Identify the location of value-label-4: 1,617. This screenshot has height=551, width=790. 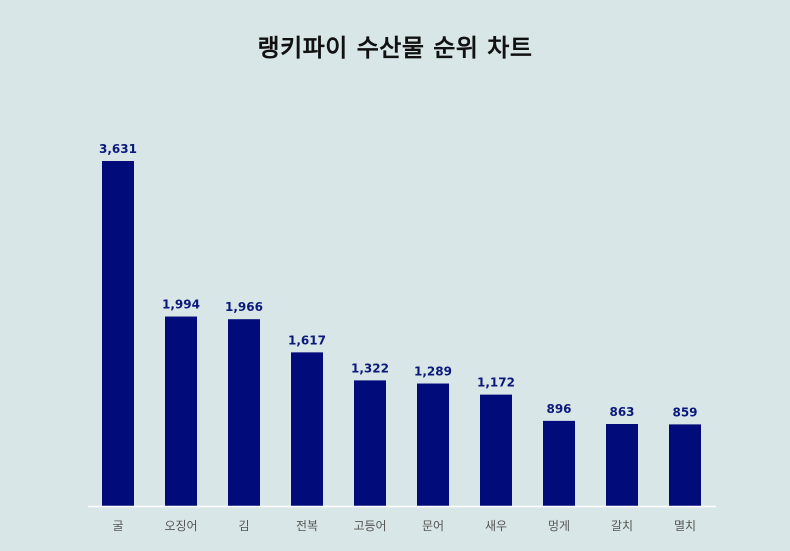
(307, 340).